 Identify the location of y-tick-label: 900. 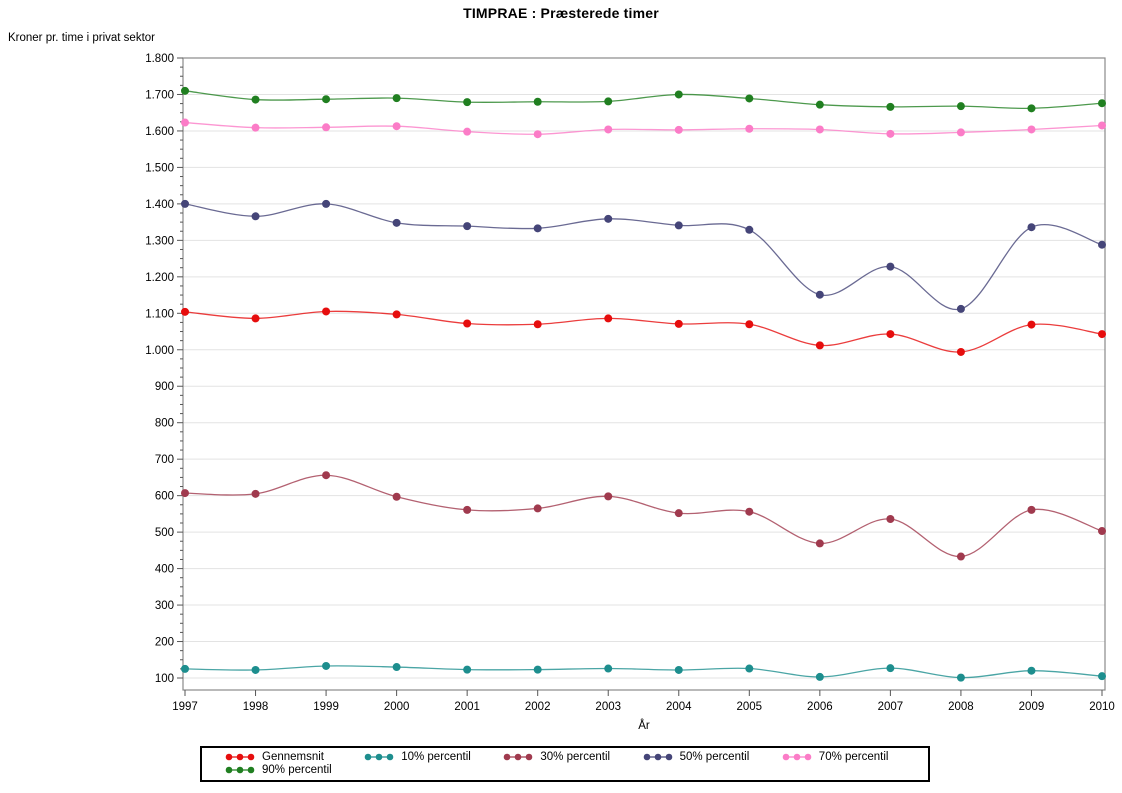
(164, 387).